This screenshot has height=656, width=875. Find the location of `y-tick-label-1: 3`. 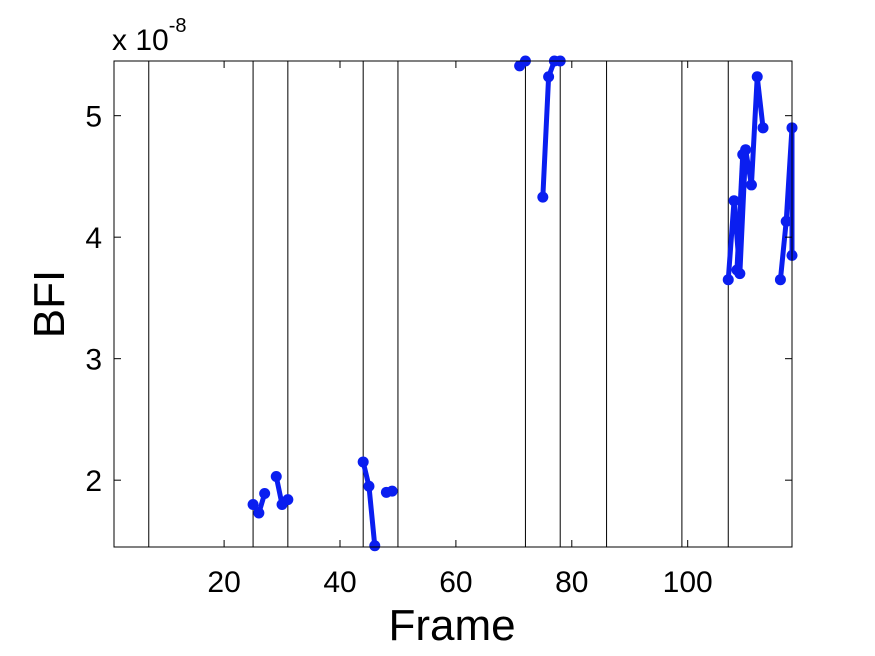

y-tick-label-1: 3 is located at coordinates (93, 360).